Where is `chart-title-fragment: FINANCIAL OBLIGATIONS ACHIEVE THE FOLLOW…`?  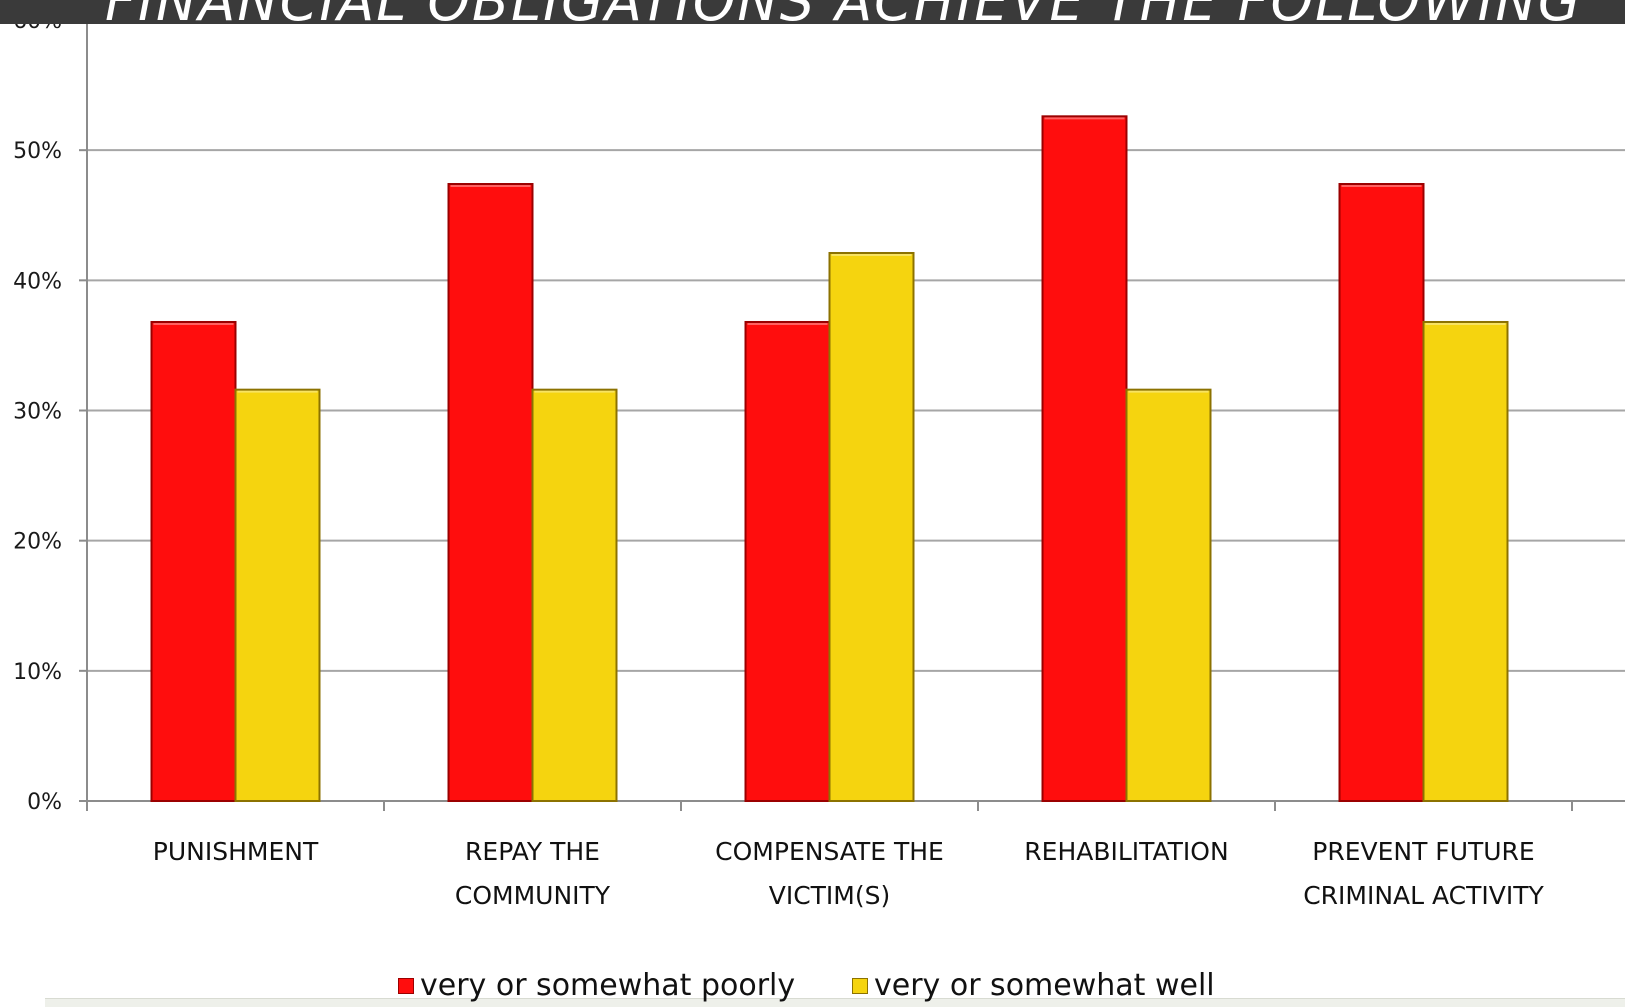 chart-title-fragment: FINANCIAL OBLIGATIONS ACHIEVE THE FOLLOW… is located at coordinates (843, 12).